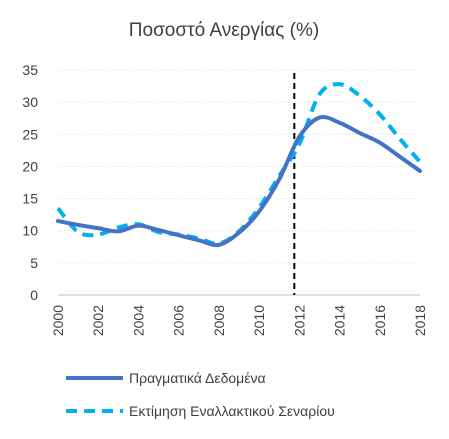  I want to click on y-tick-label: 10, so click(30, 231).